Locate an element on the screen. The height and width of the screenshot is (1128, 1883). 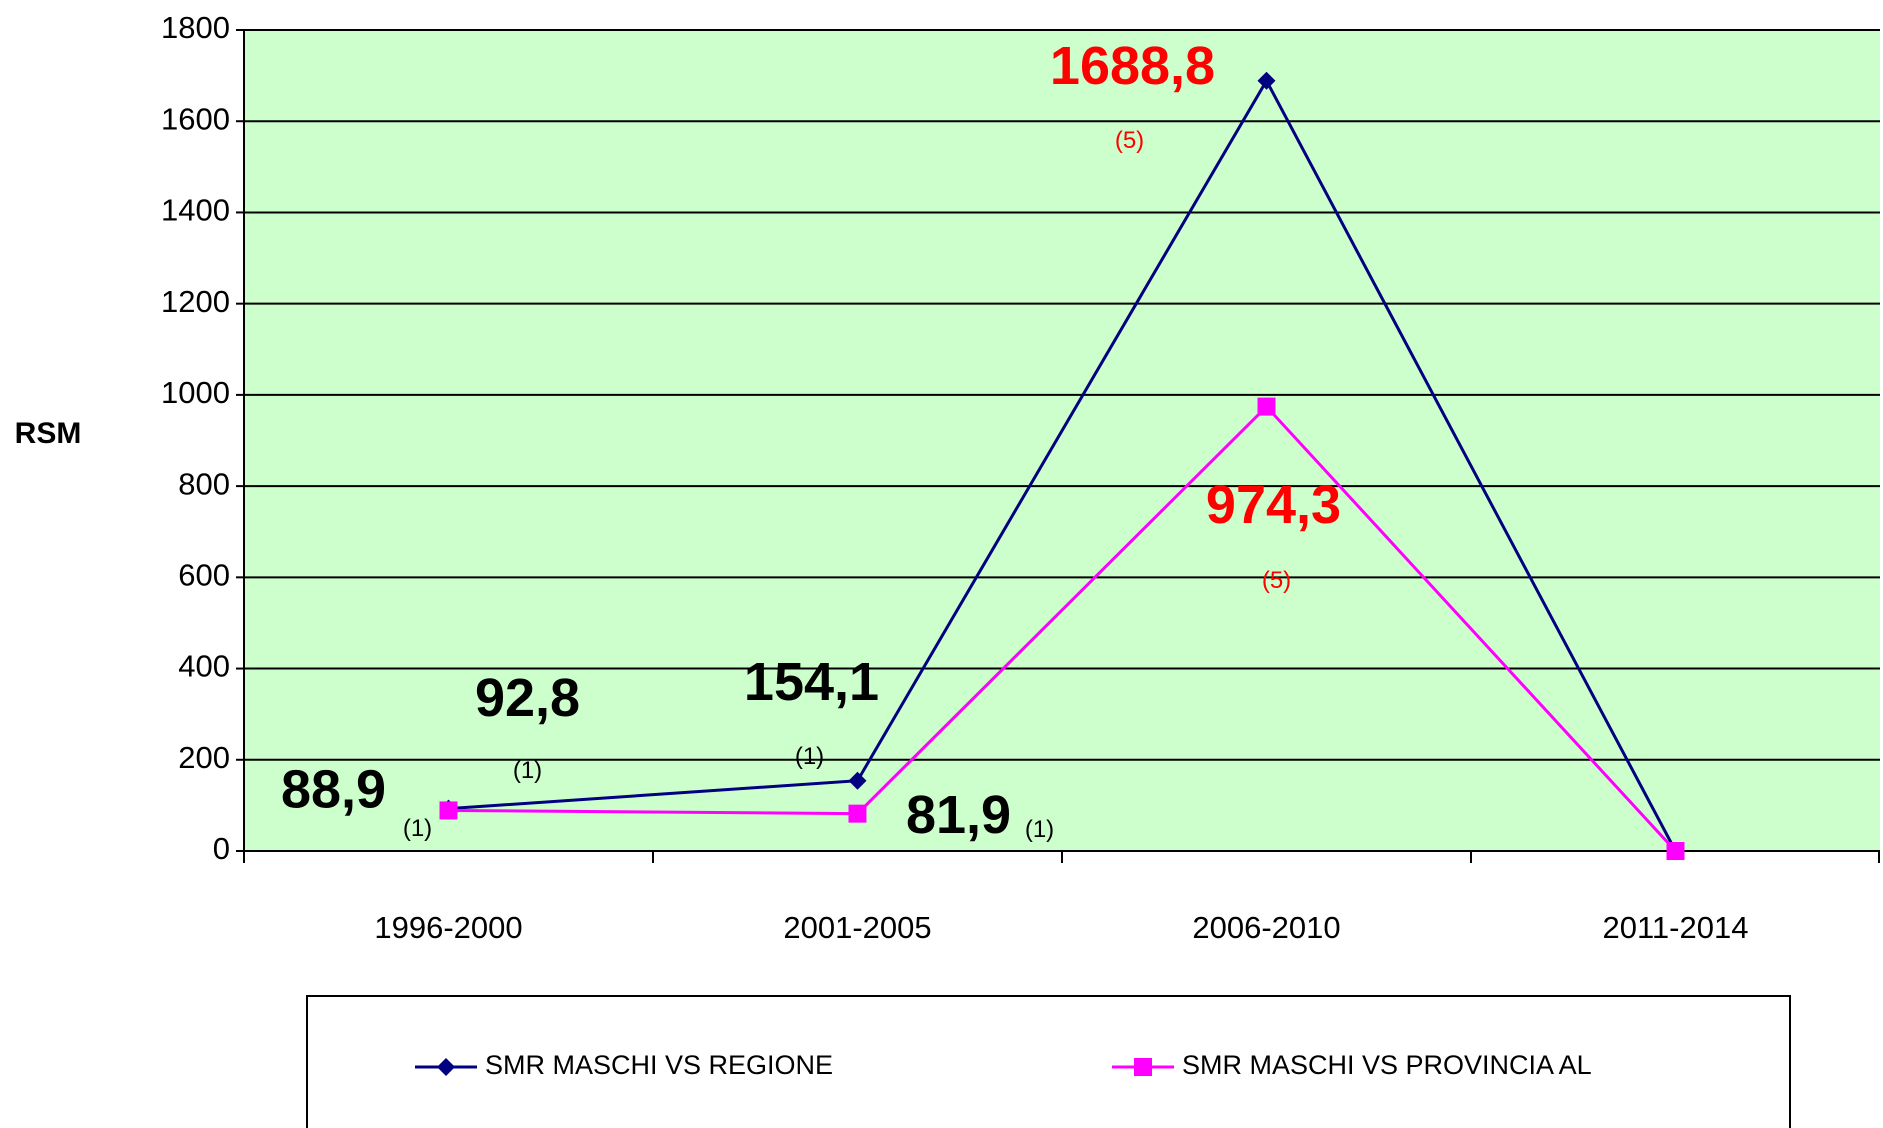
data-label: 1688,8 is located at coordinates (1132, 66).